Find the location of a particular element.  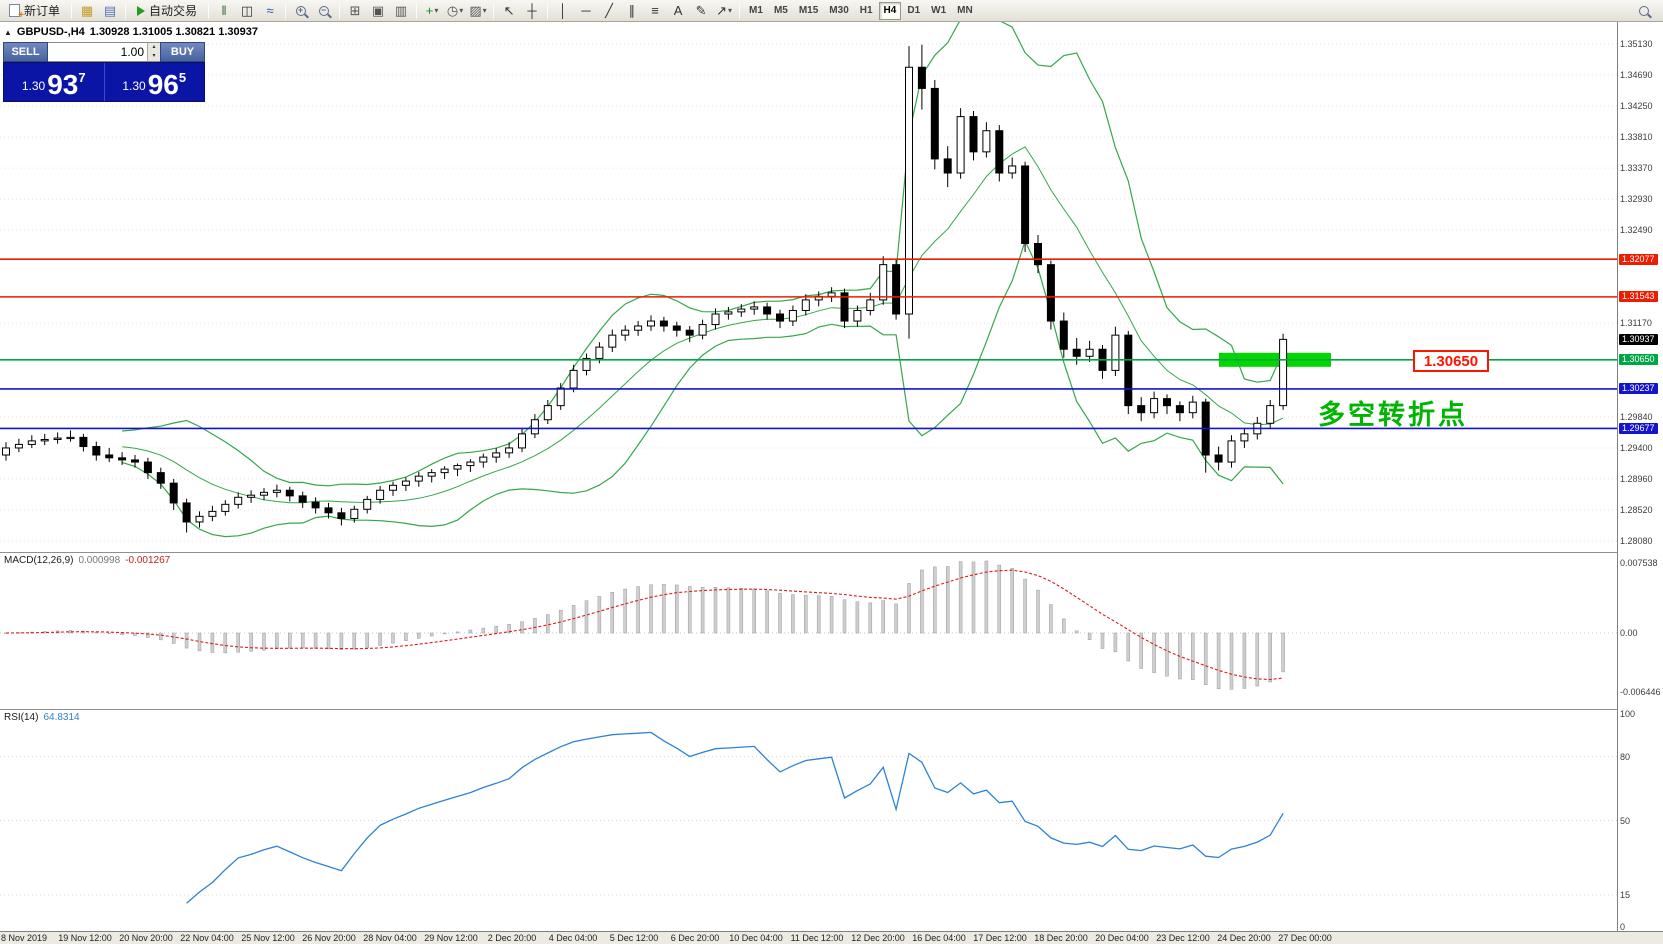

price-tick: 1.29400 is located at coordinates (1636, 447).